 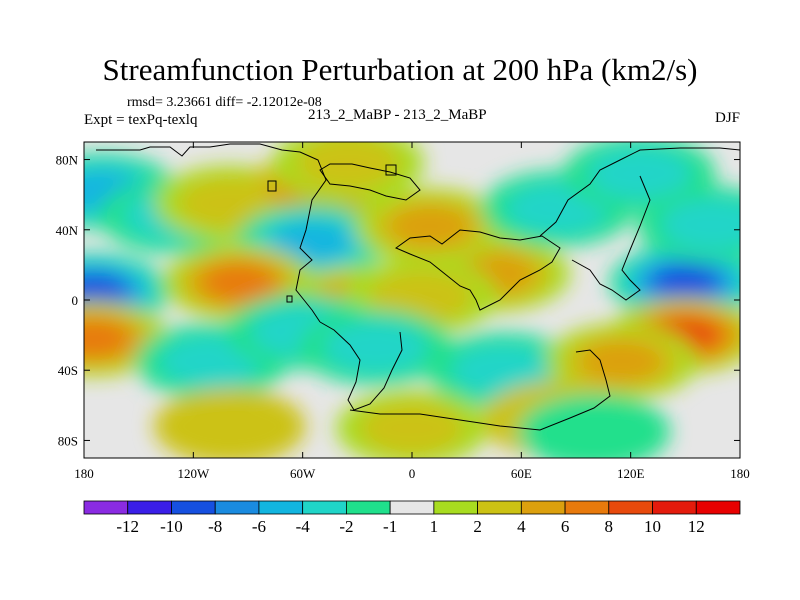 What do you see at coordinates (609, 526) in the screenshot?
I see `colorbar-label: 8` at bounding box center [609, 526].